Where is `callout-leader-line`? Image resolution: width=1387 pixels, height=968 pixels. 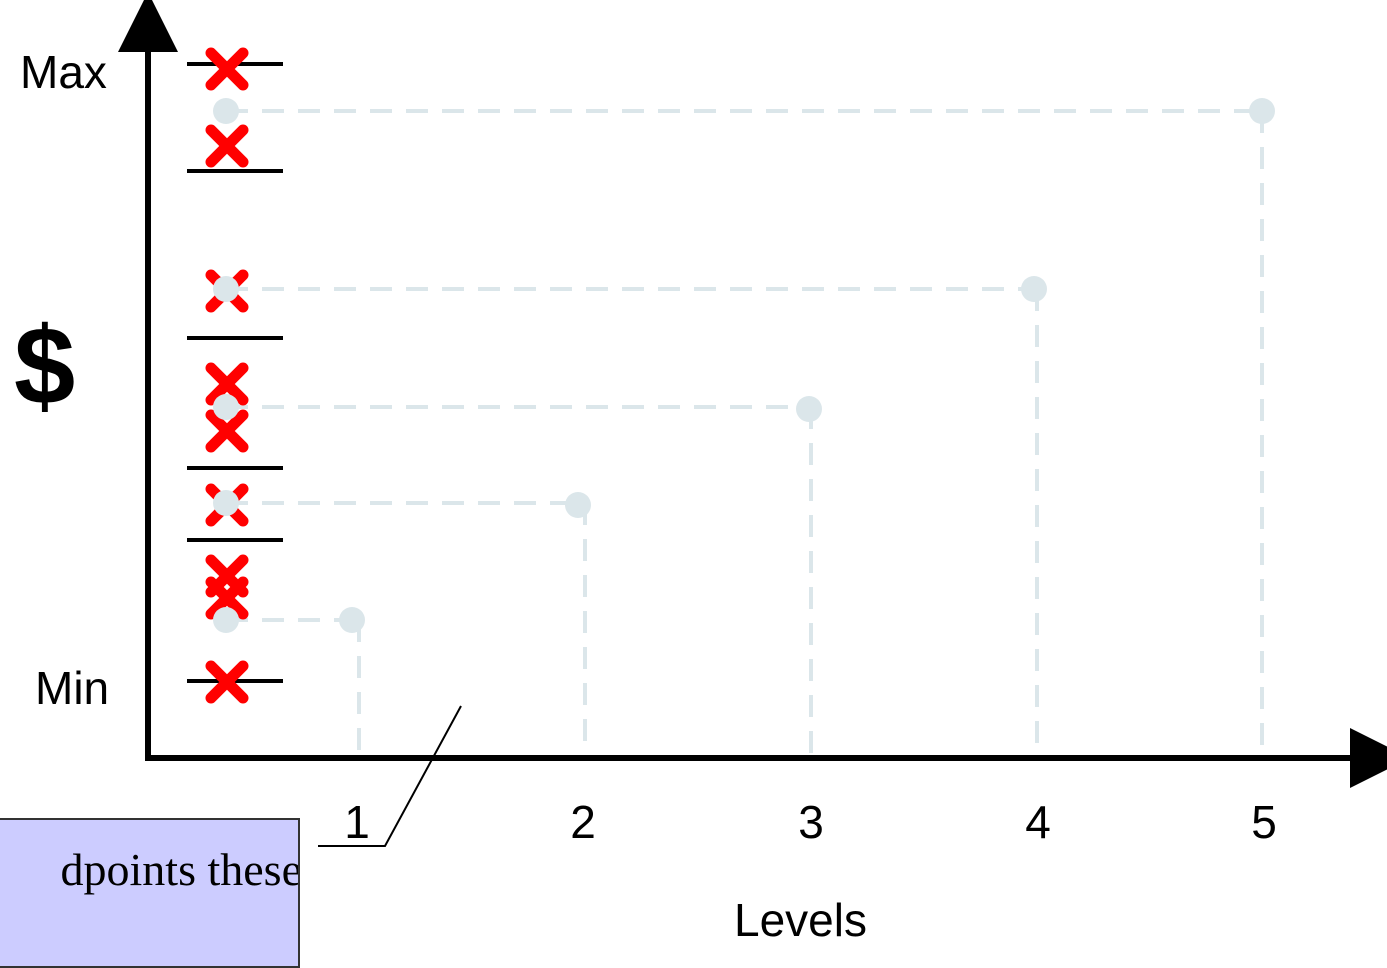 callout-leader-line is located at coordinates (390, 776).